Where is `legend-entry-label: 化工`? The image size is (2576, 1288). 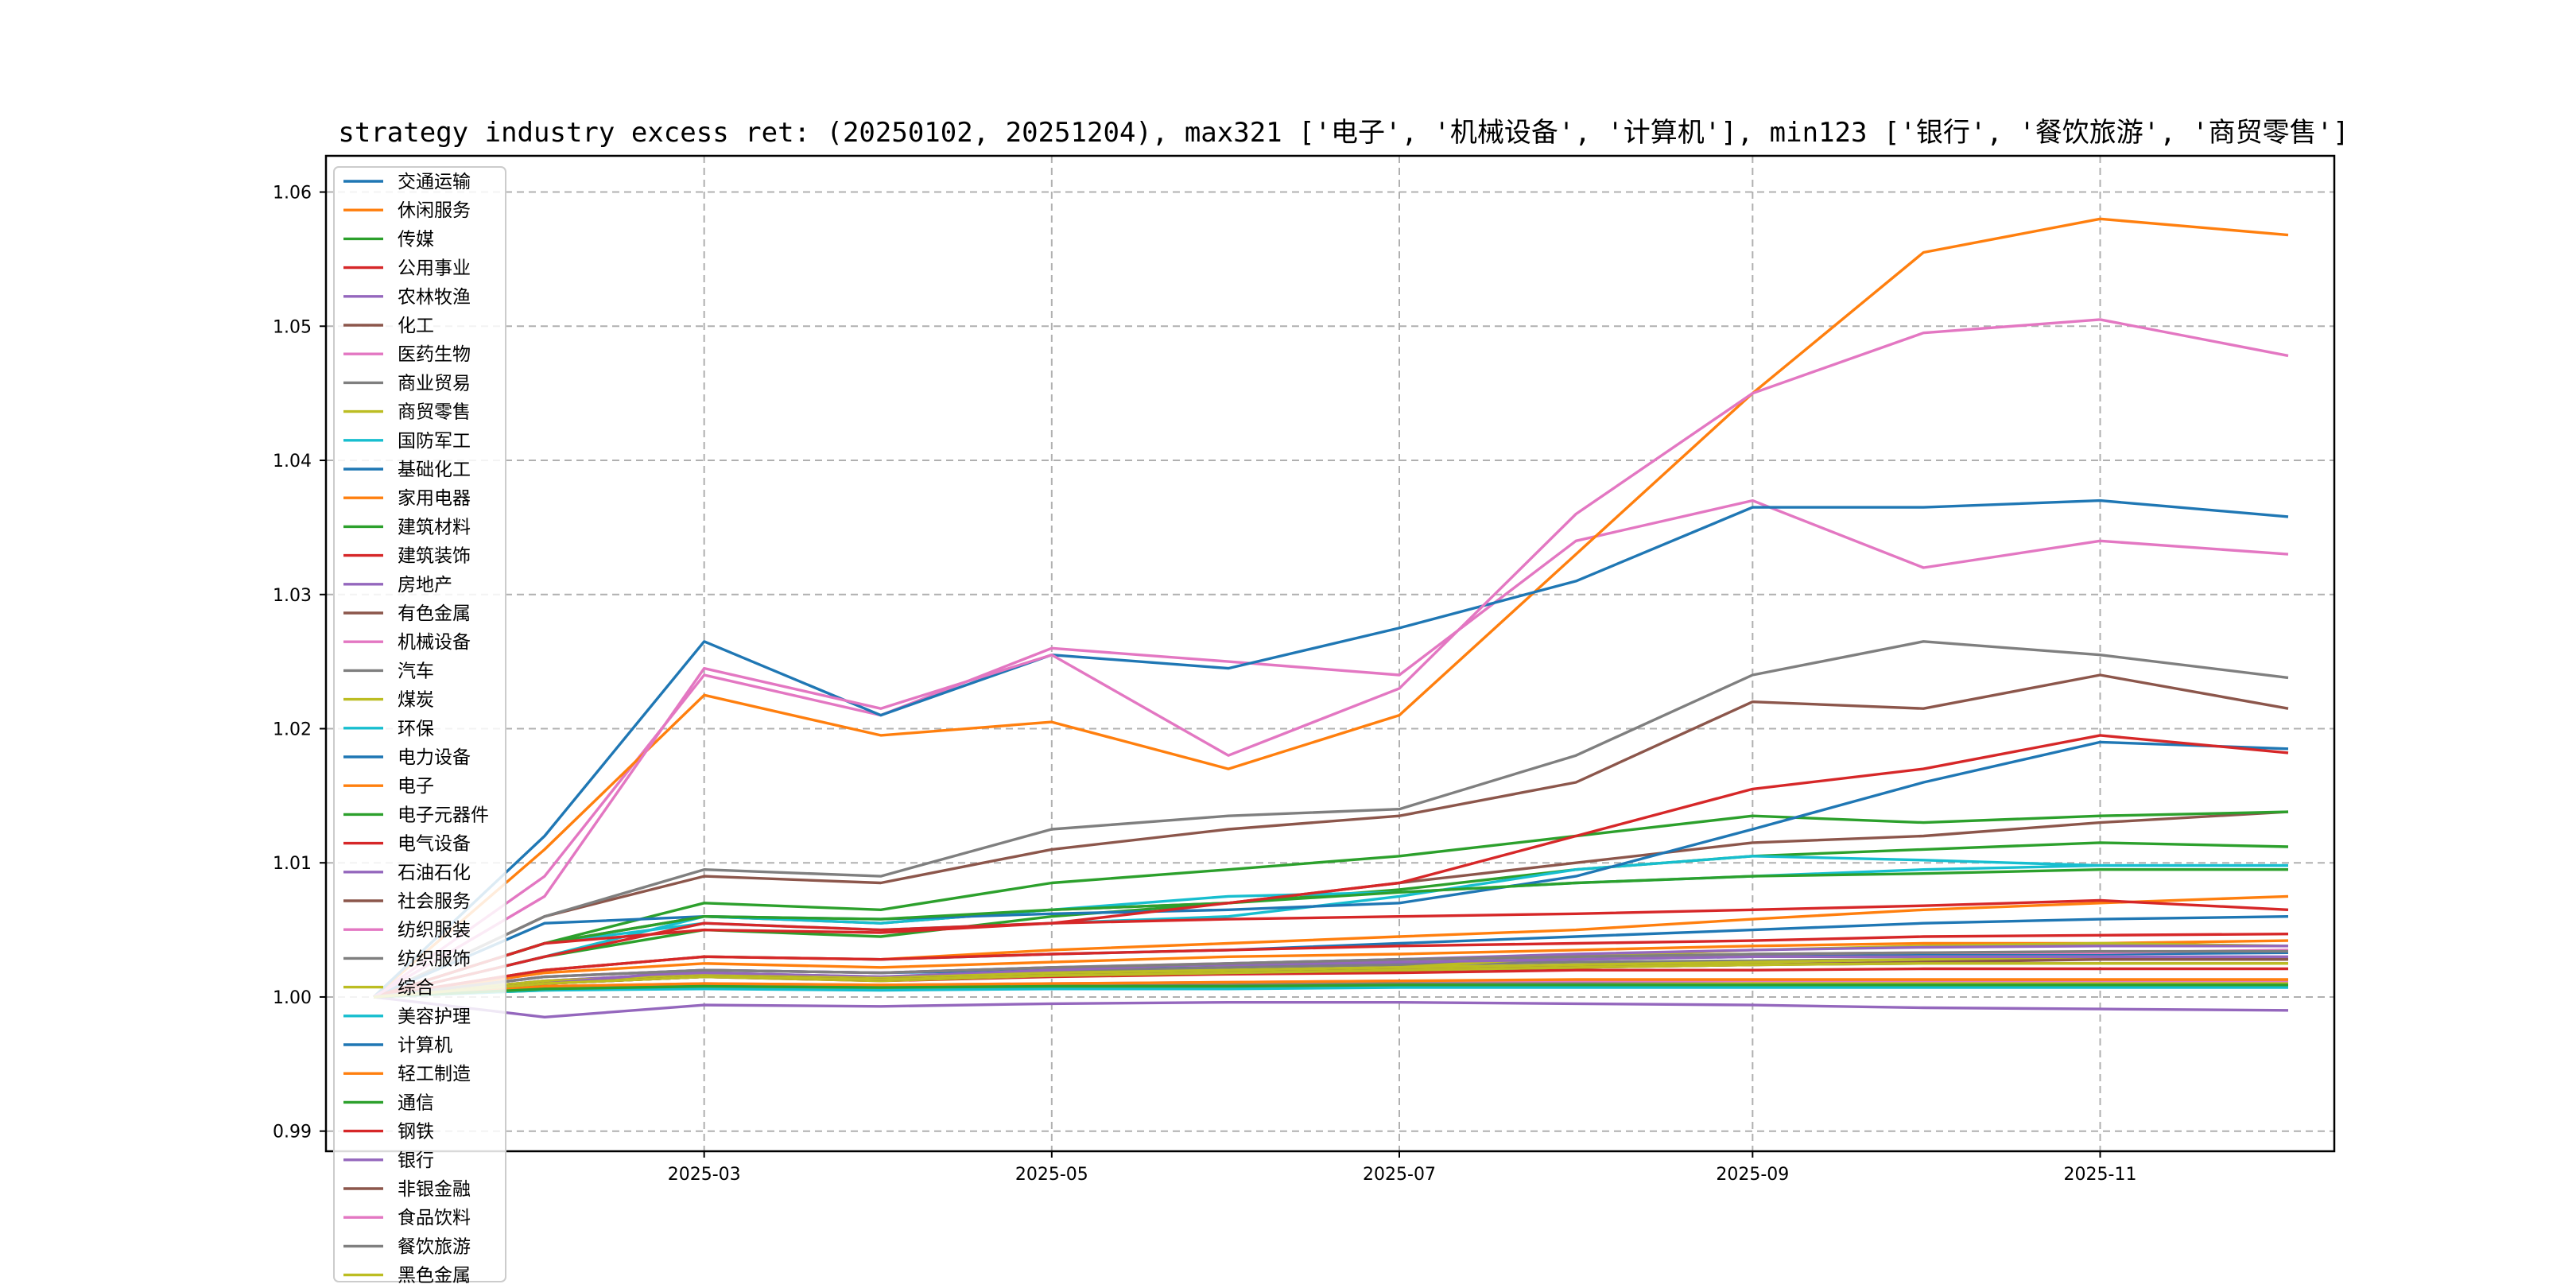
legend-entry-label: 化工 is located at coordinates (416, 326).